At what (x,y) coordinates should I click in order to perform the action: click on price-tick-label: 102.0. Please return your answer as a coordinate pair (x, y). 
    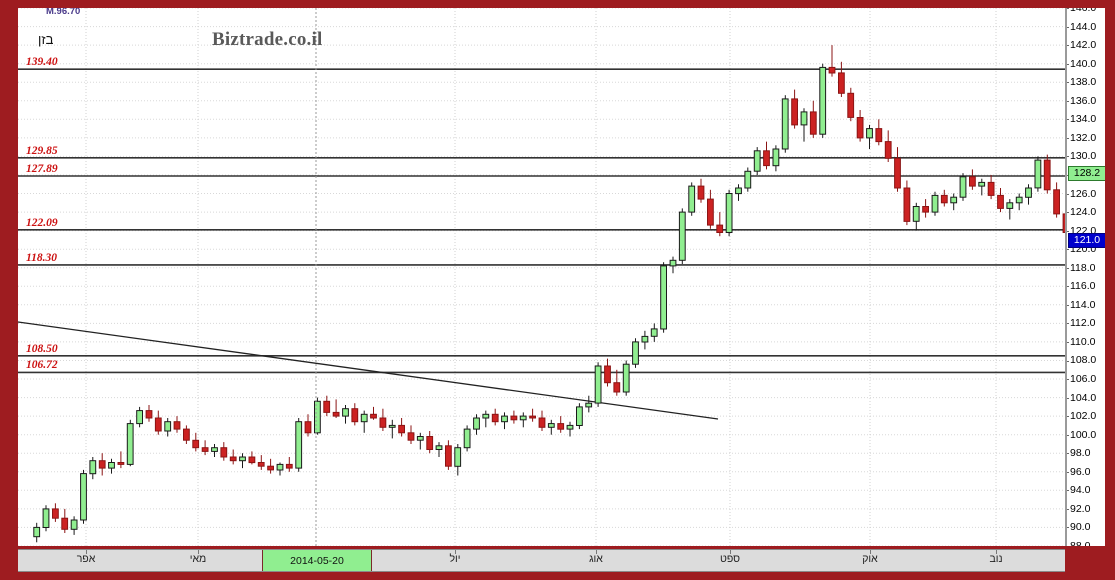
    Looking at the image, I should click on (1083, 416).